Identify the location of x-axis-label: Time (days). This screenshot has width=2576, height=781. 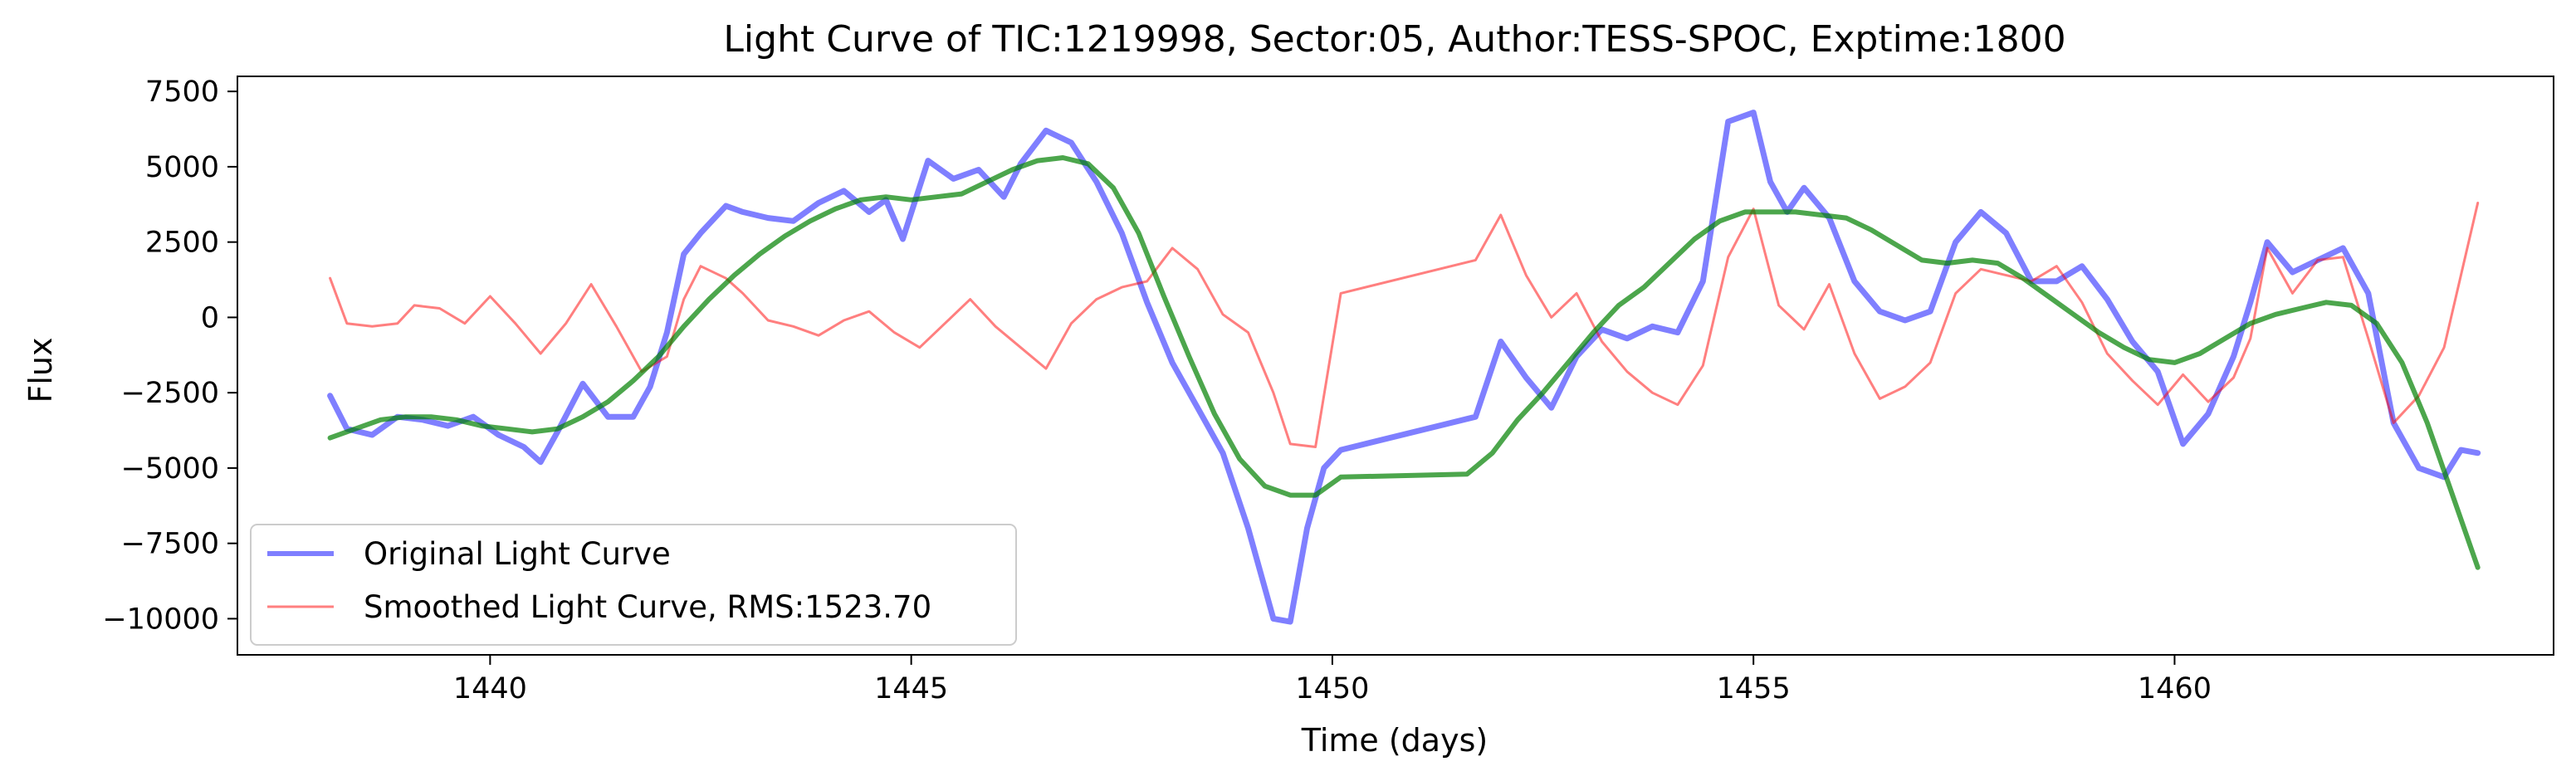
(1394, 740).